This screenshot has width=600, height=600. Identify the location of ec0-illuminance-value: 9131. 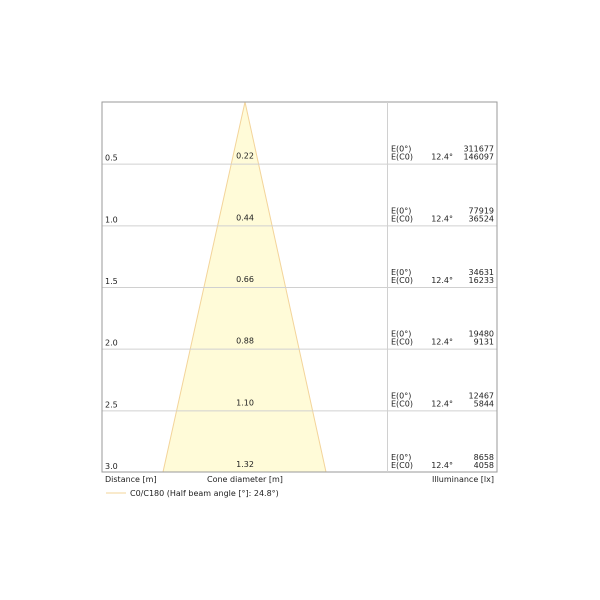
(484, 342).